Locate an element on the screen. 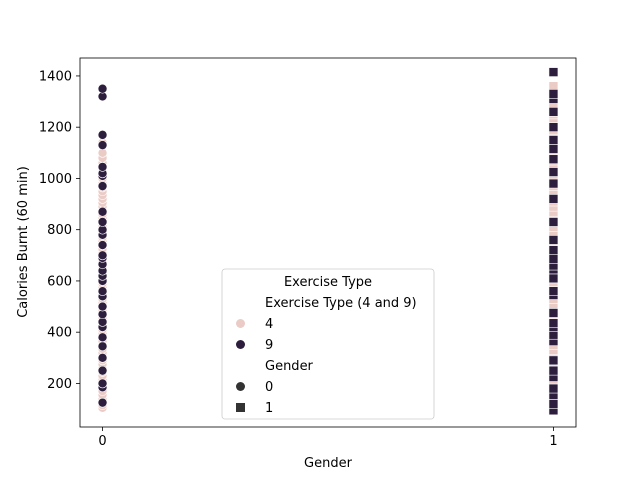 The image size is (640, 480). x-tick-label: 1 is located at coordinates (553, 441).